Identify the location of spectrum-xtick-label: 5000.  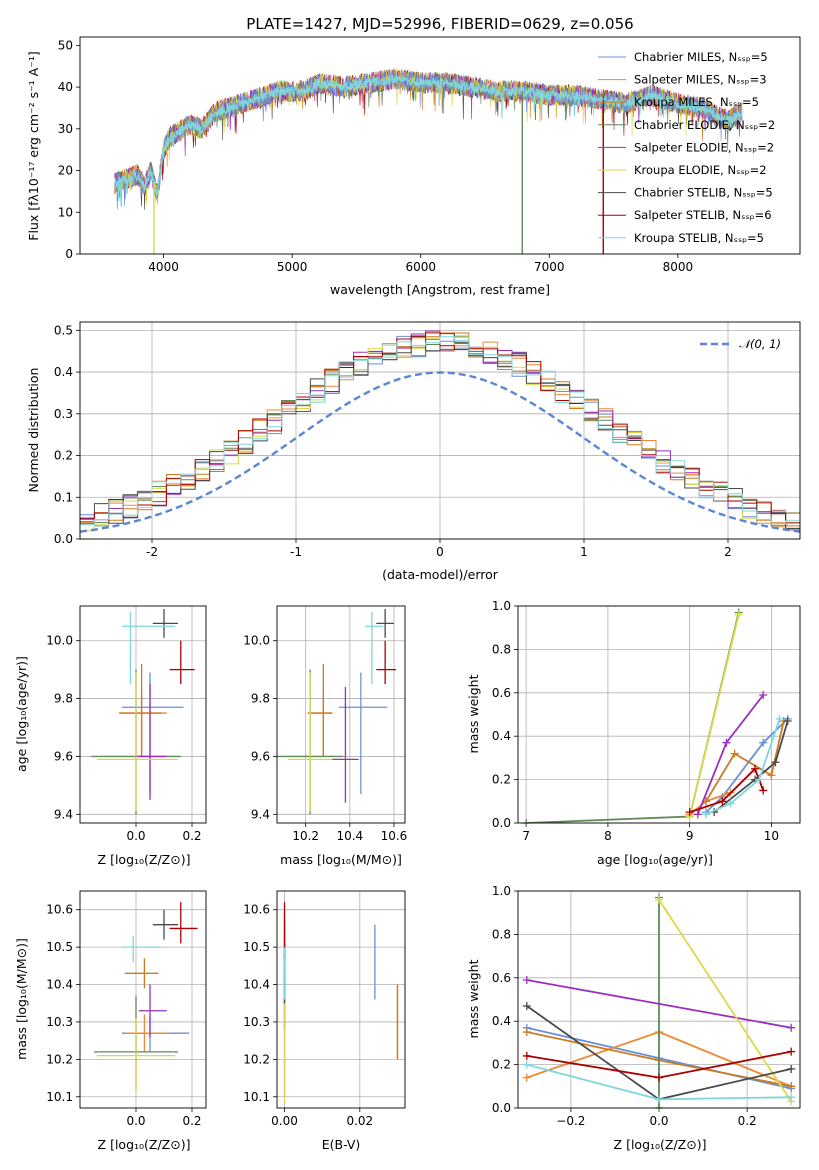
(292, 267).